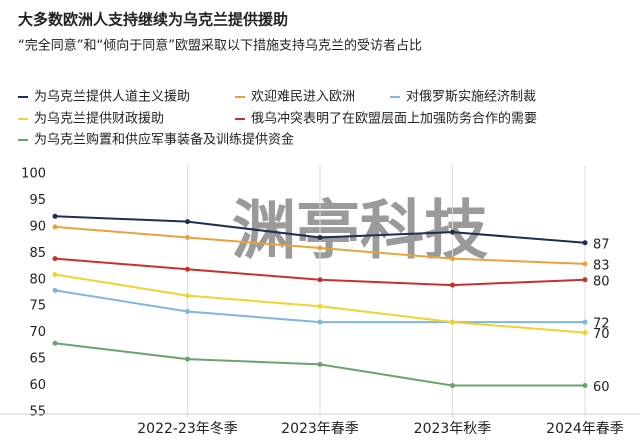 This screenshot has height=447, width=640. Describe the element at coordinates (303, 97) in the screenshot. I see `legend-label: 欢迎难民进入欧洲` at that location.